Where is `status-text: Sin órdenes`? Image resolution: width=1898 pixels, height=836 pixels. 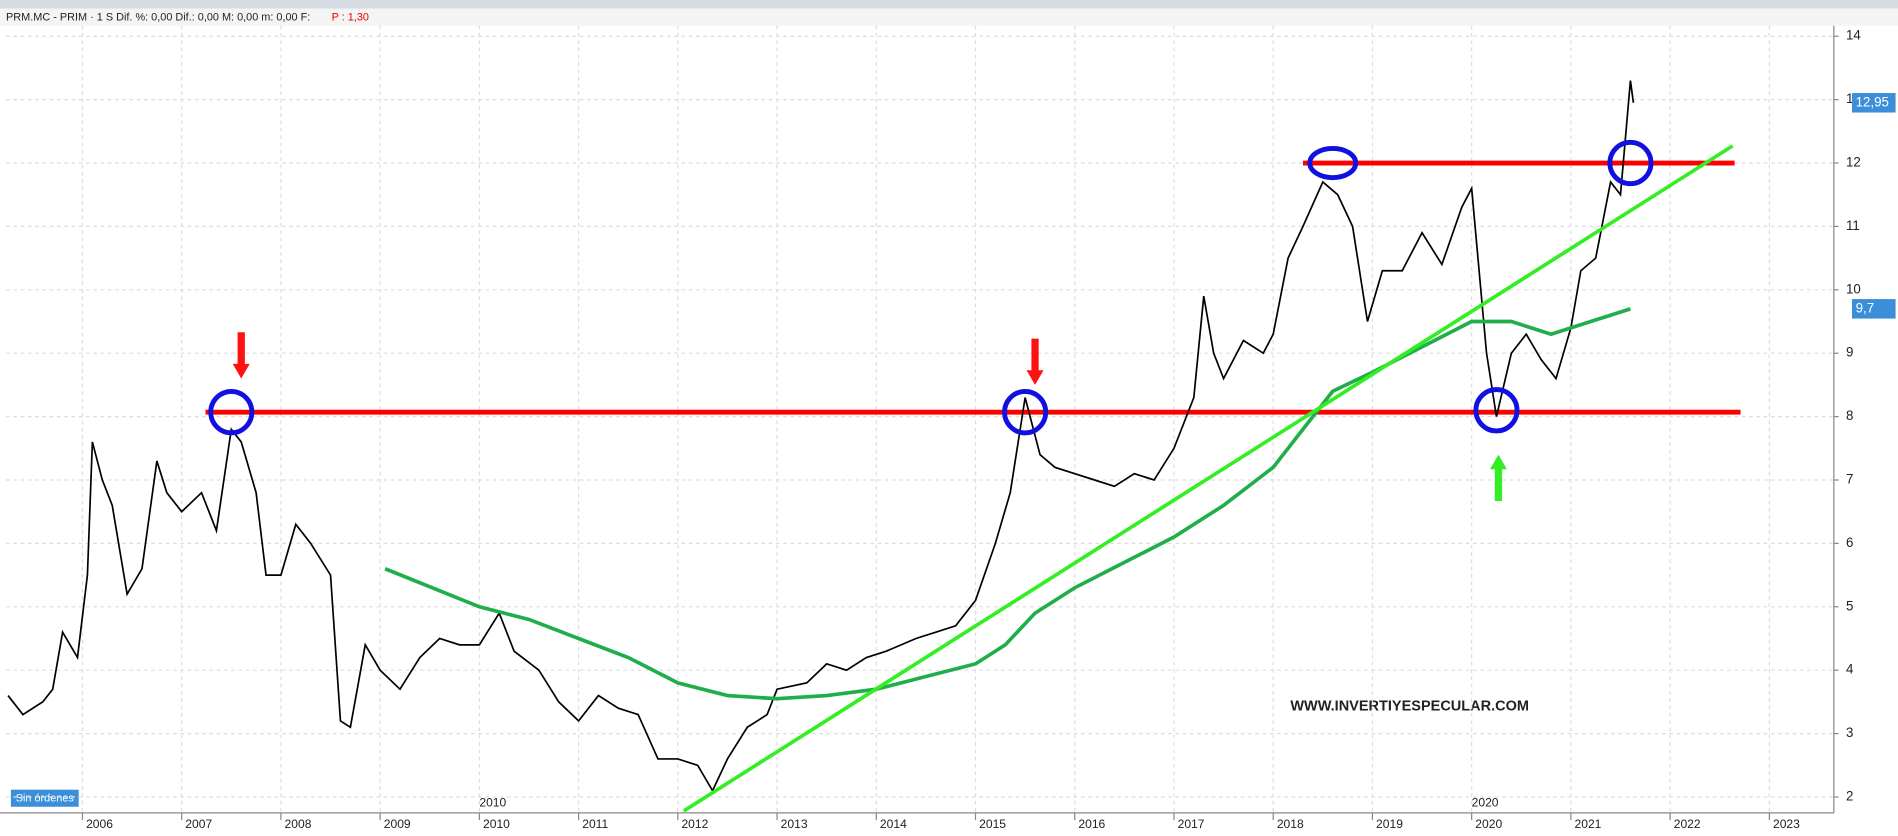
status-text: Sin órdenes is located at coordinates (45, 799).